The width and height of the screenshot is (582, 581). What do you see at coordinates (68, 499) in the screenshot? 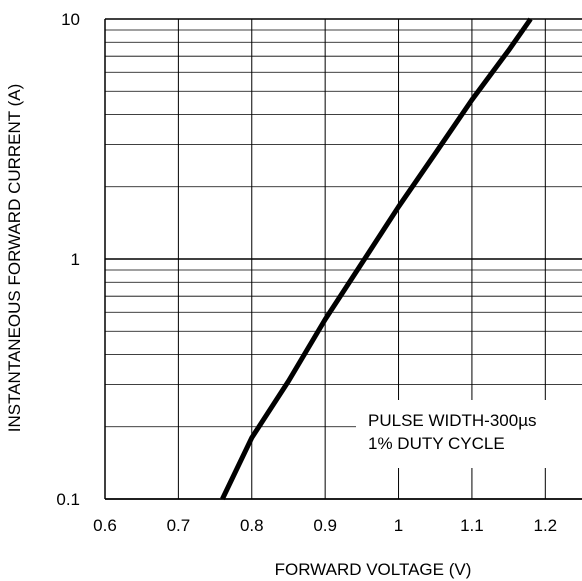
I see `y-tick-label: 0.1` at bounding box center [68, 499].